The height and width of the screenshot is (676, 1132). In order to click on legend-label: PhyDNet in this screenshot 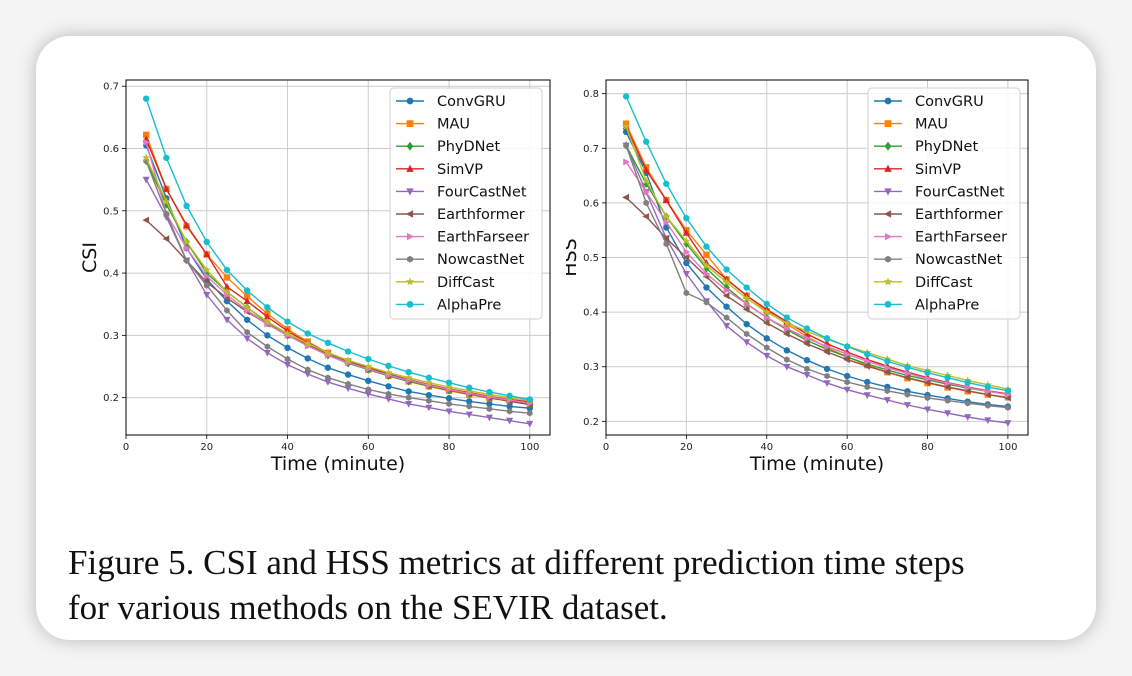, I will do `click(946, 147)`.